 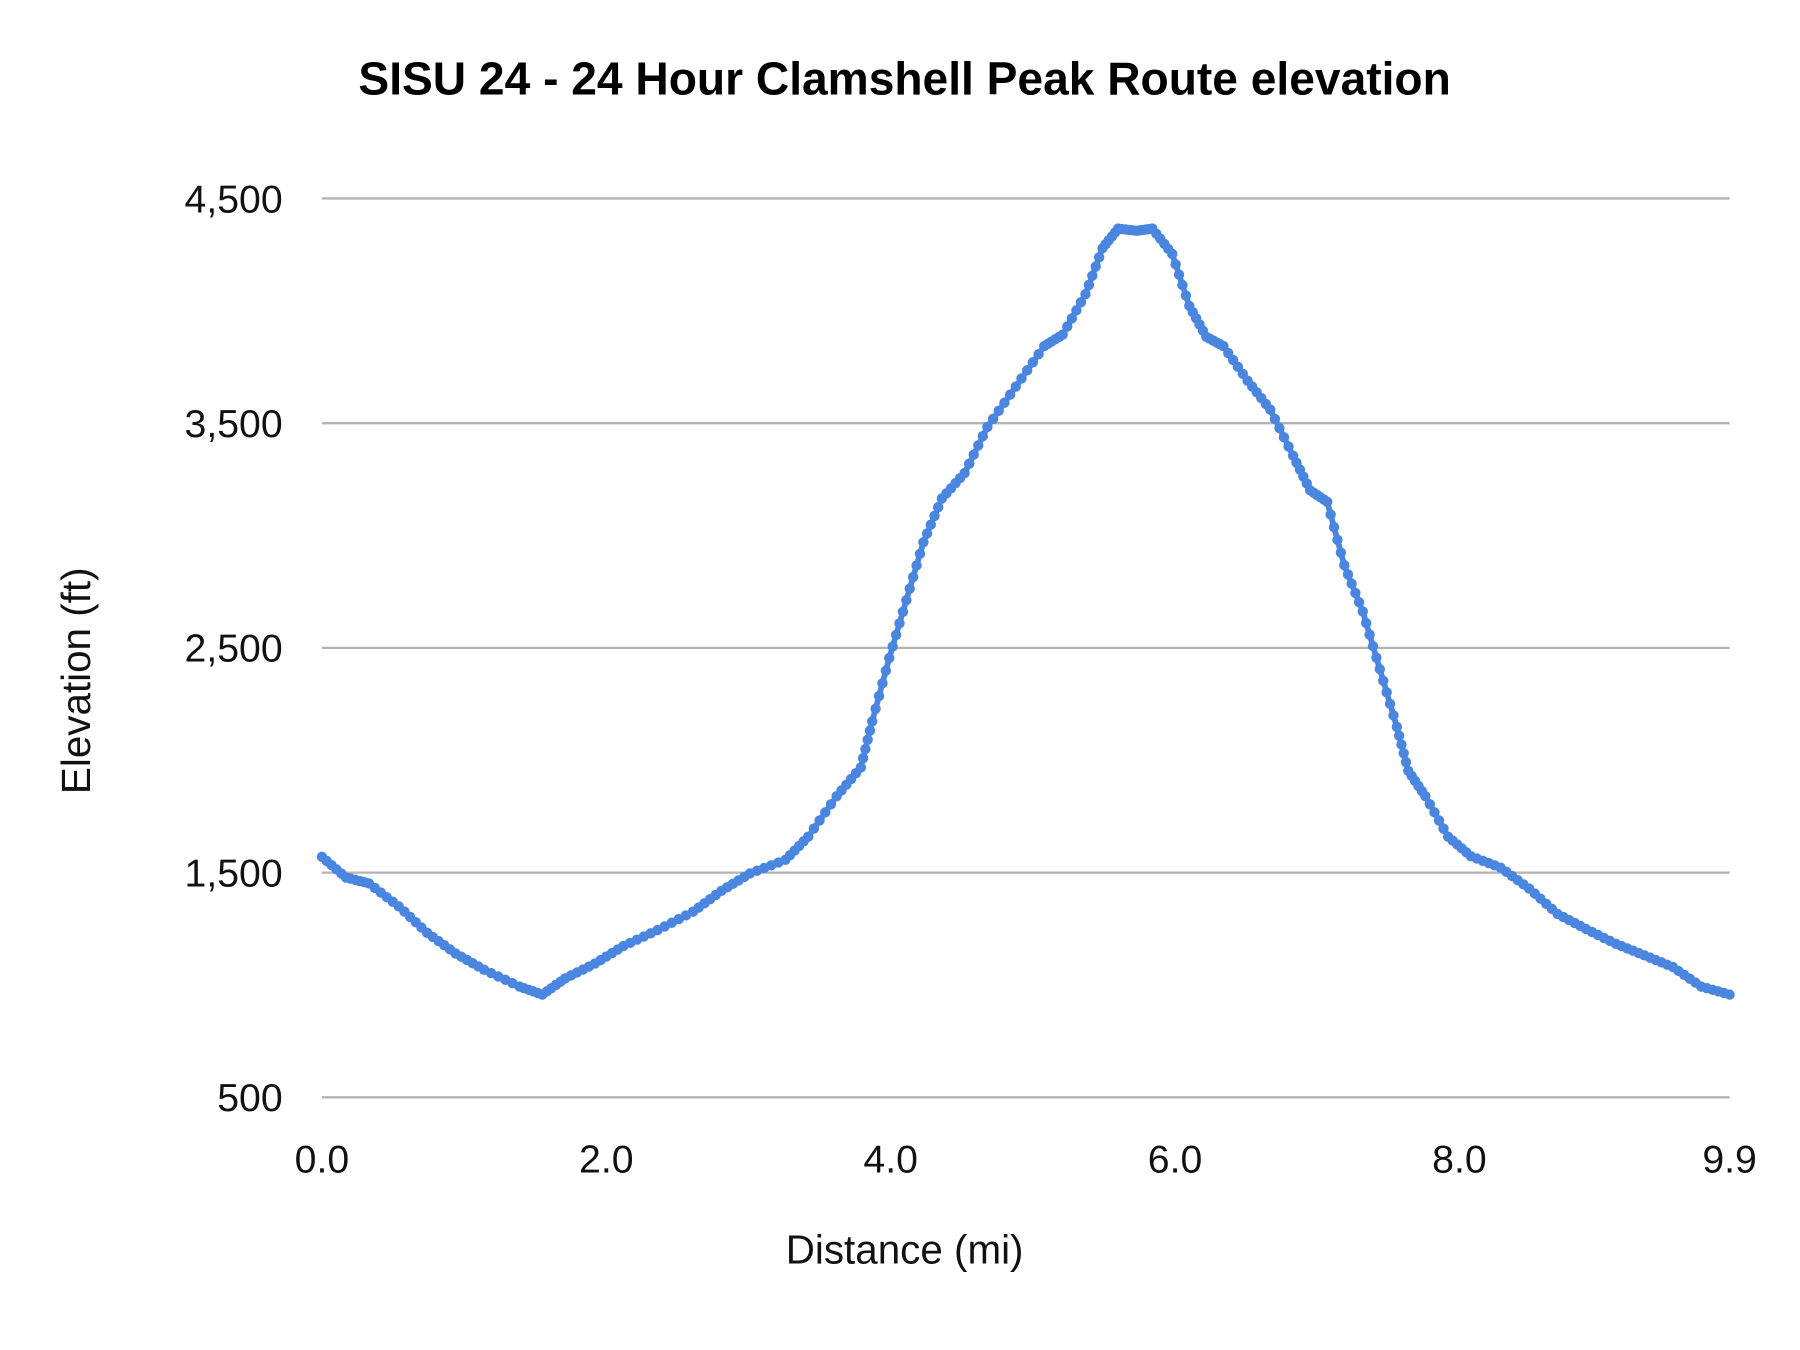 I want to click on x-tick-label: 9.9, so click(x=1729, y=1159).